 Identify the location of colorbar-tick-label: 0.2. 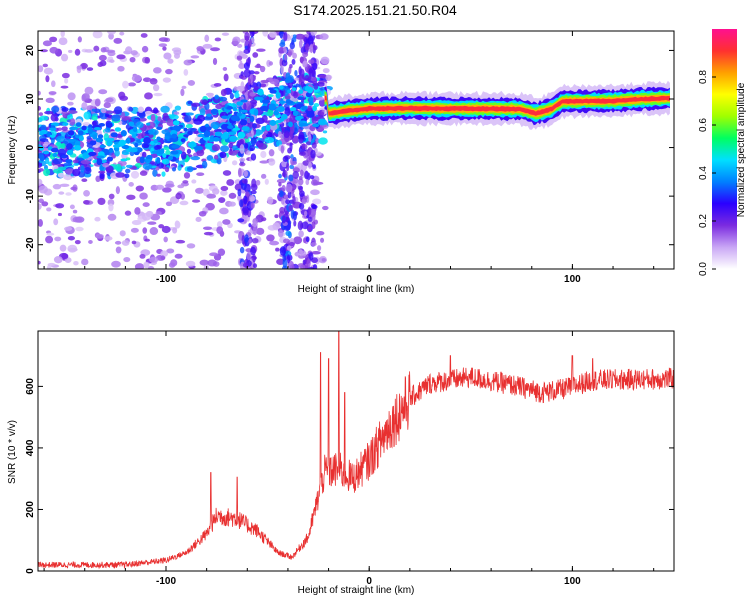
(703, 221).